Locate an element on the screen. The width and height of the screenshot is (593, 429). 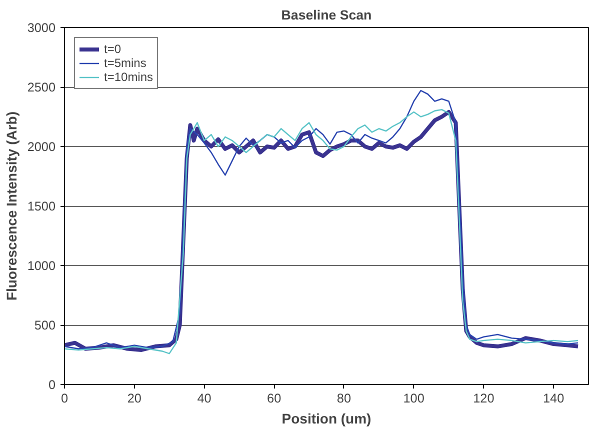
x-tick-label: 40 is located at coordinates (204, 399).